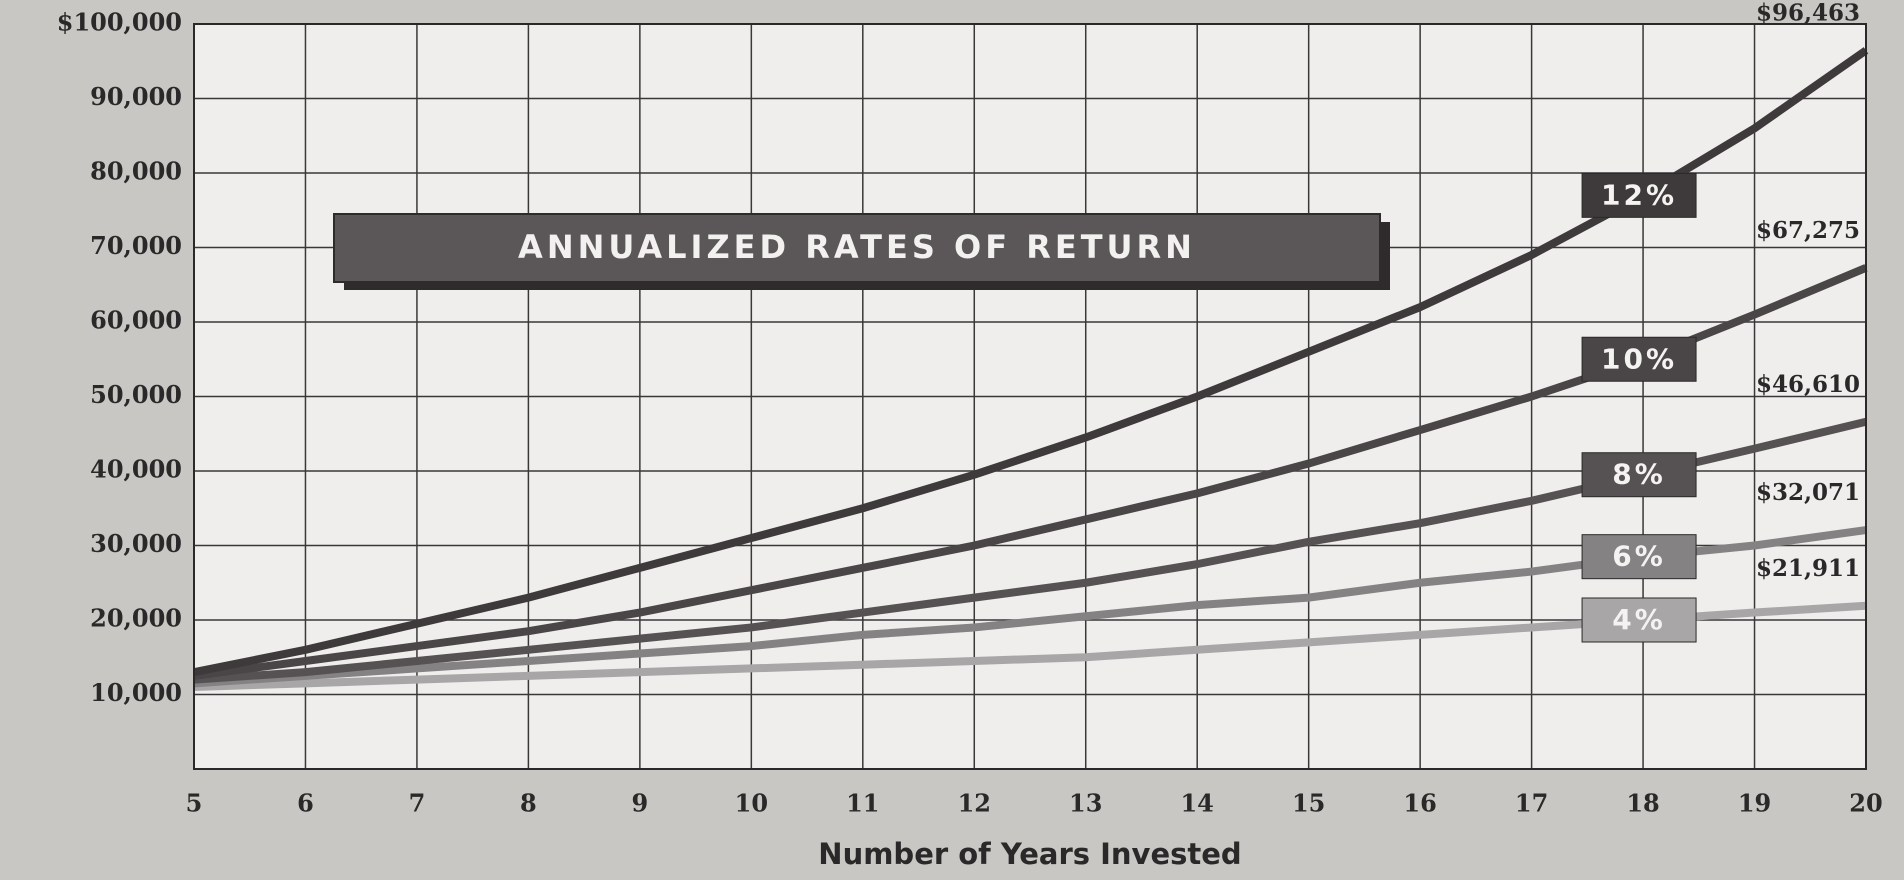 The image size is (1904, 880). I want to click on y-tick-label: 50,000, so click(136, 394).